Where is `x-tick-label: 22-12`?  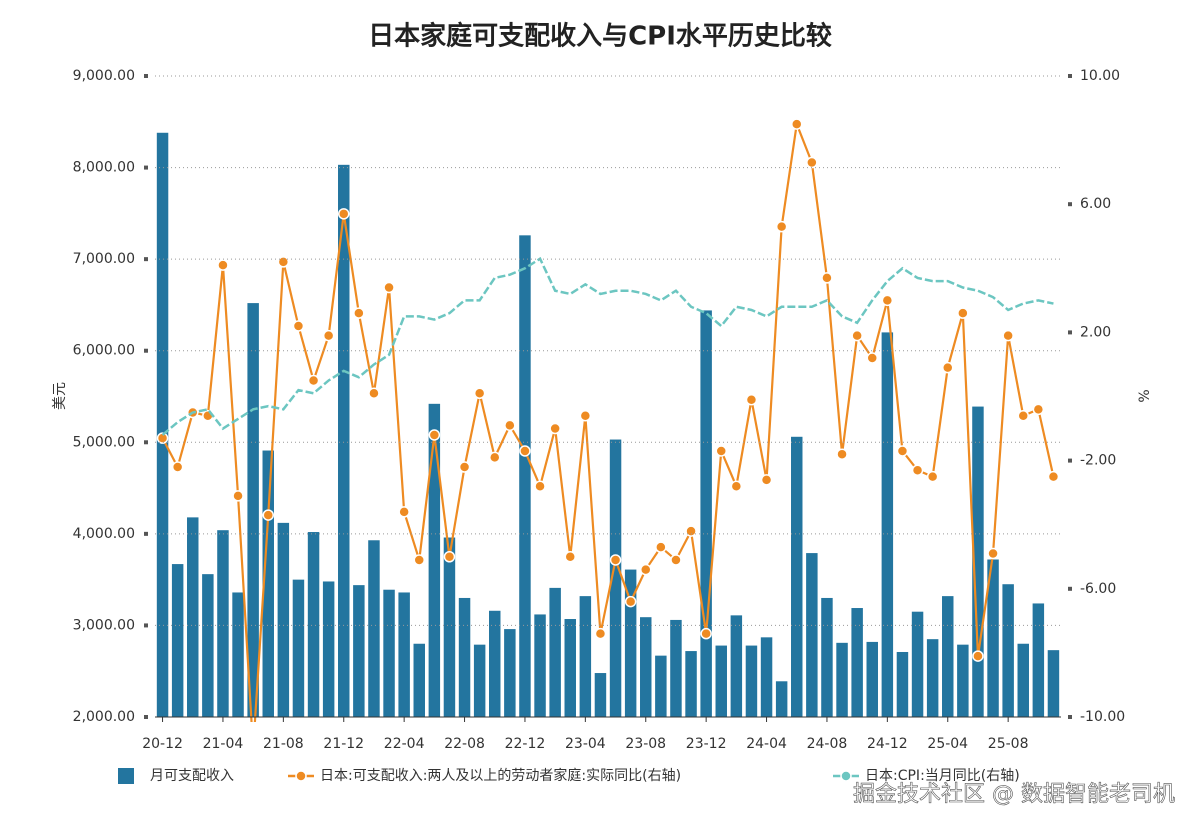
x-tick-label: 22-12 is located at coordinates (525, 744).